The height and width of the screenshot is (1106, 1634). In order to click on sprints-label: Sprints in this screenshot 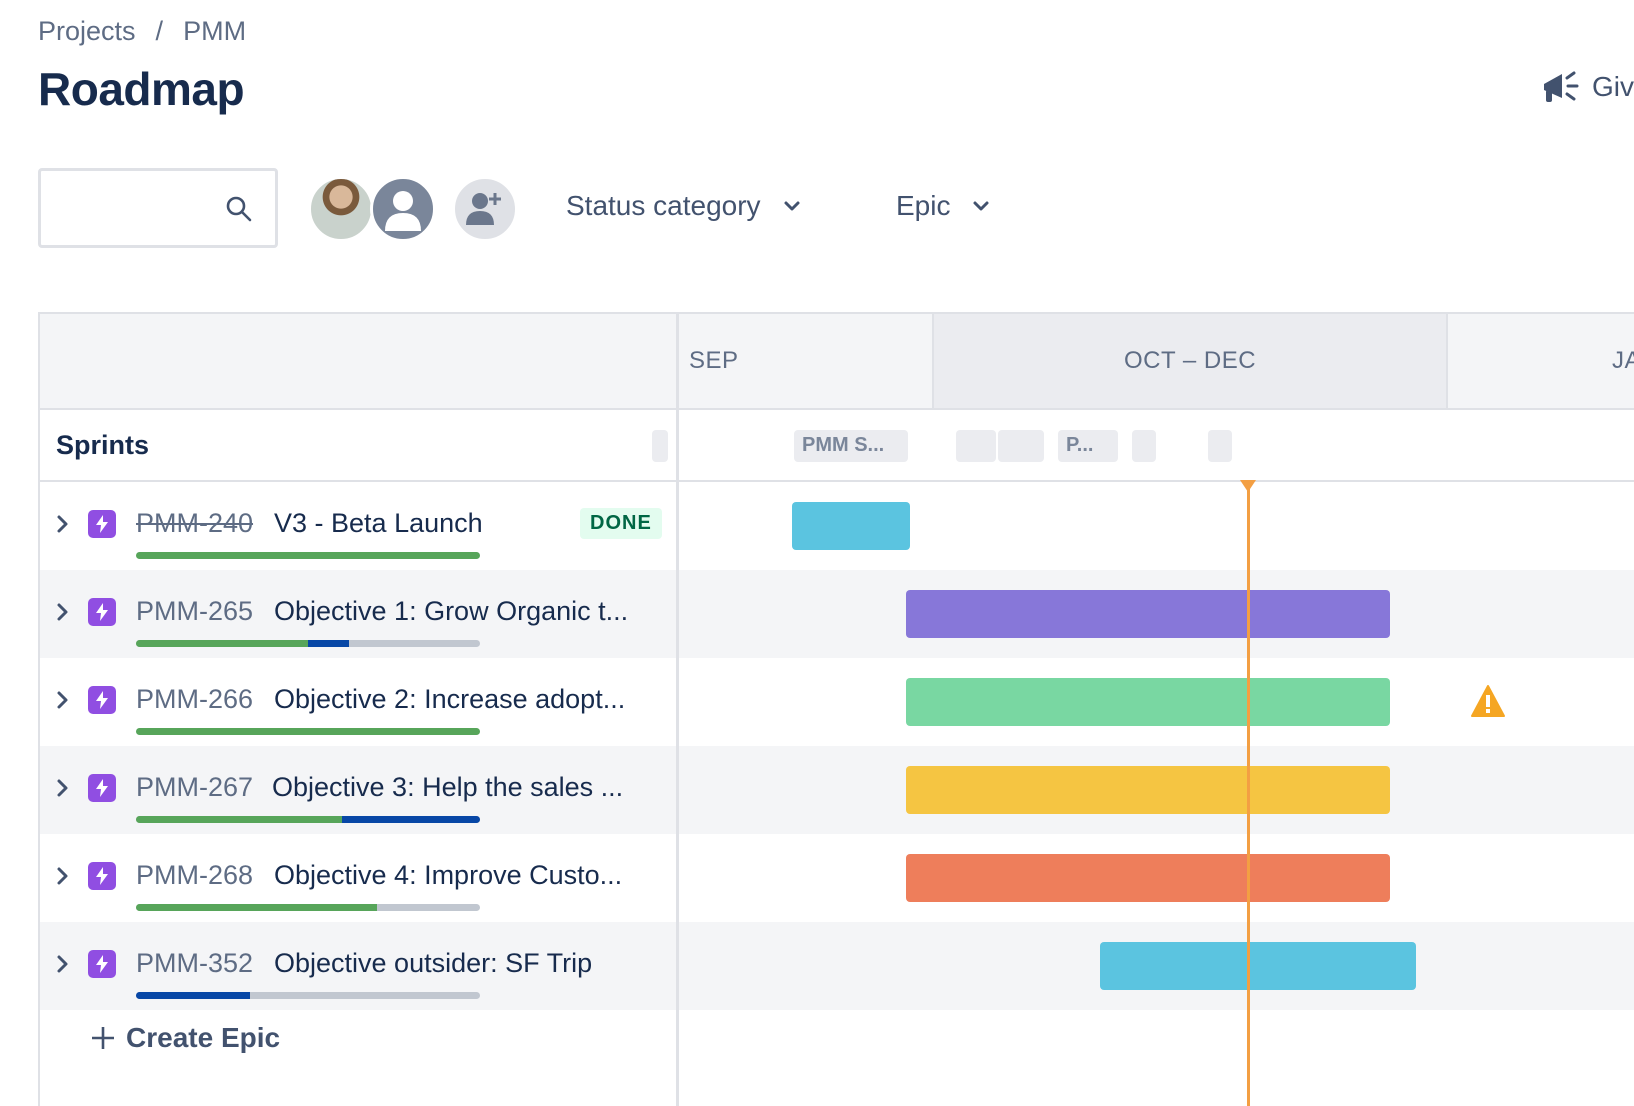, I will do `click(103, 445)`.